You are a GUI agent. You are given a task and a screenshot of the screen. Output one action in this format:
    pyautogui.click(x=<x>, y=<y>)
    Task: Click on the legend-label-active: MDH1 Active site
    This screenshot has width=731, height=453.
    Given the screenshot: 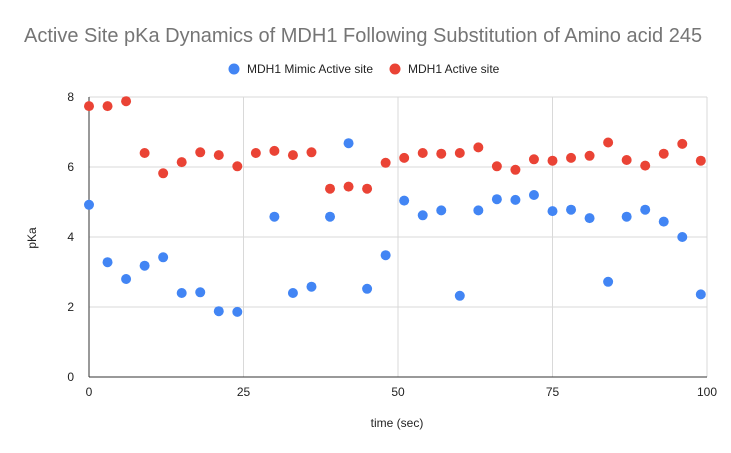 What is the action you would take?
    pyautogui.click(x=454, y=69)
    